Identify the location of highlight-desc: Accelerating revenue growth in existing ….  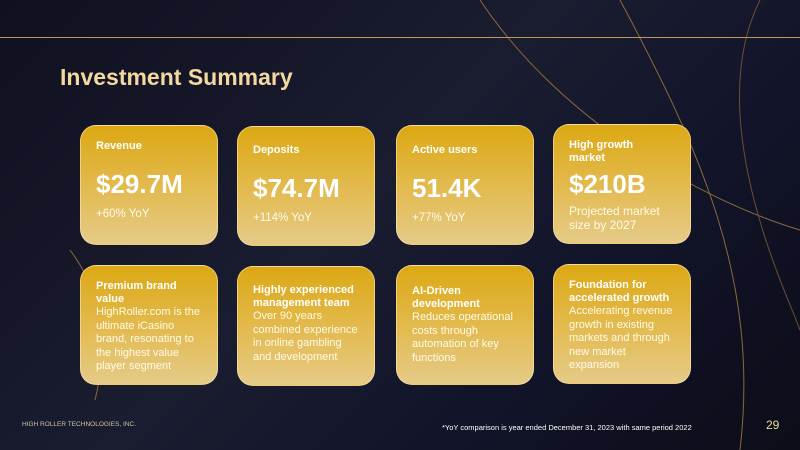
(621, 338).